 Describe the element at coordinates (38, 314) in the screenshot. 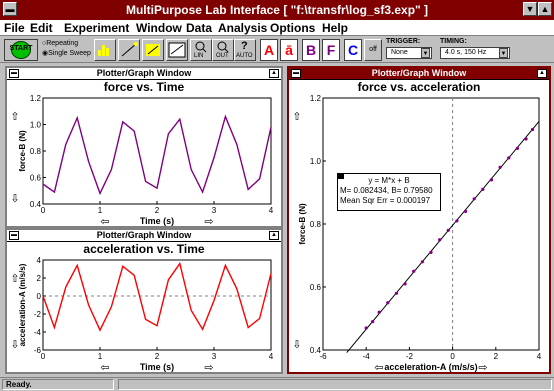

I see `y-tick-label: -2` at that location.